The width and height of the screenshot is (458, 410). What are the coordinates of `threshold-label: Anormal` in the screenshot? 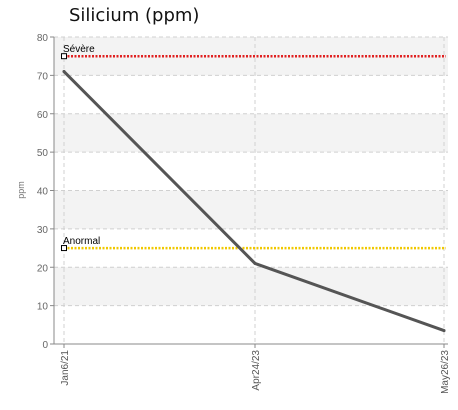 It's located at (81, 241).